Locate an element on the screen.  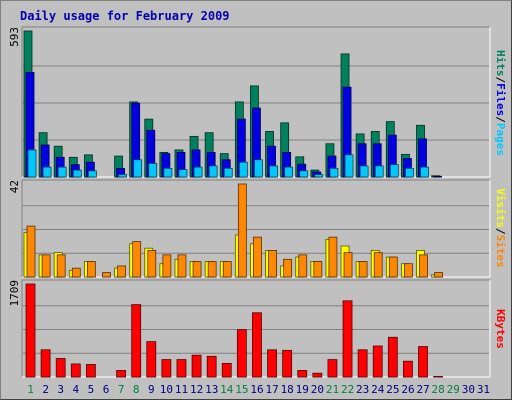
x-tick-label: 6 is located at coordinates (106, 389).